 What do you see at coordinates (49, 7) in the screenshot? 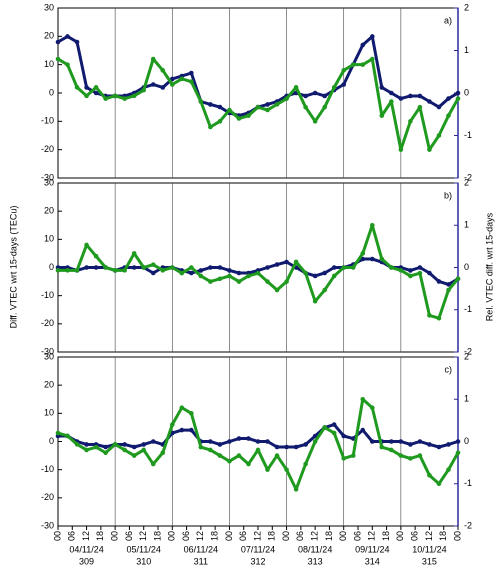
I see `y-tick-label: 30` at bounding box center [49, 7].